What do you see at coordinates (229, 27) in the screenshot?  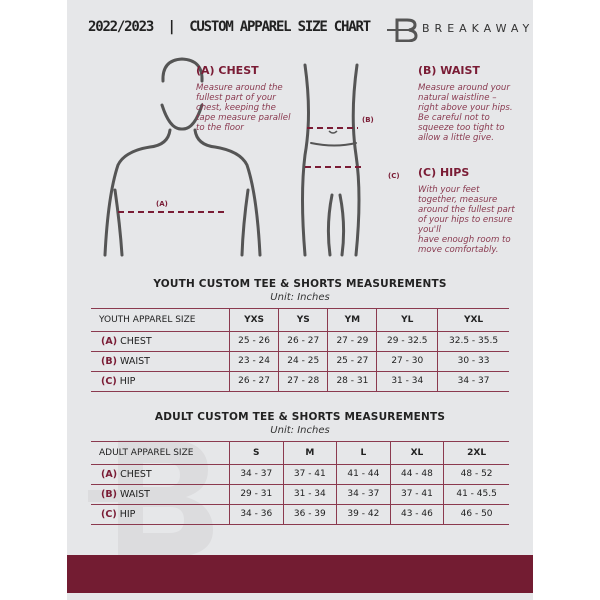 I see `page-title: 2022/2023 | CUSTOM APPAREL SIZE CHART` at bounding box center [229, 27].